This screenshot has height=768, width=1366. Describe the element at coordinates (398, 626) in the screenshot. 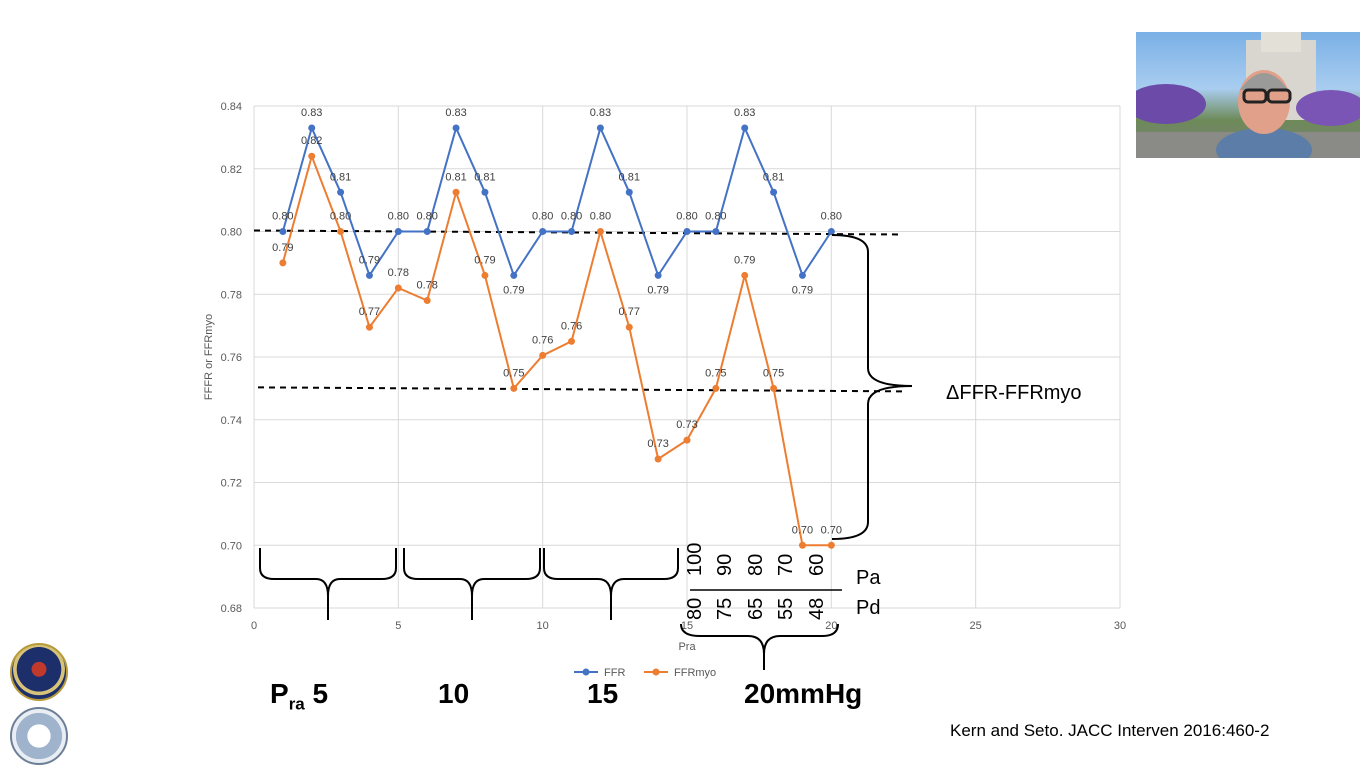

I see `x-tick-1: 5` at that location.